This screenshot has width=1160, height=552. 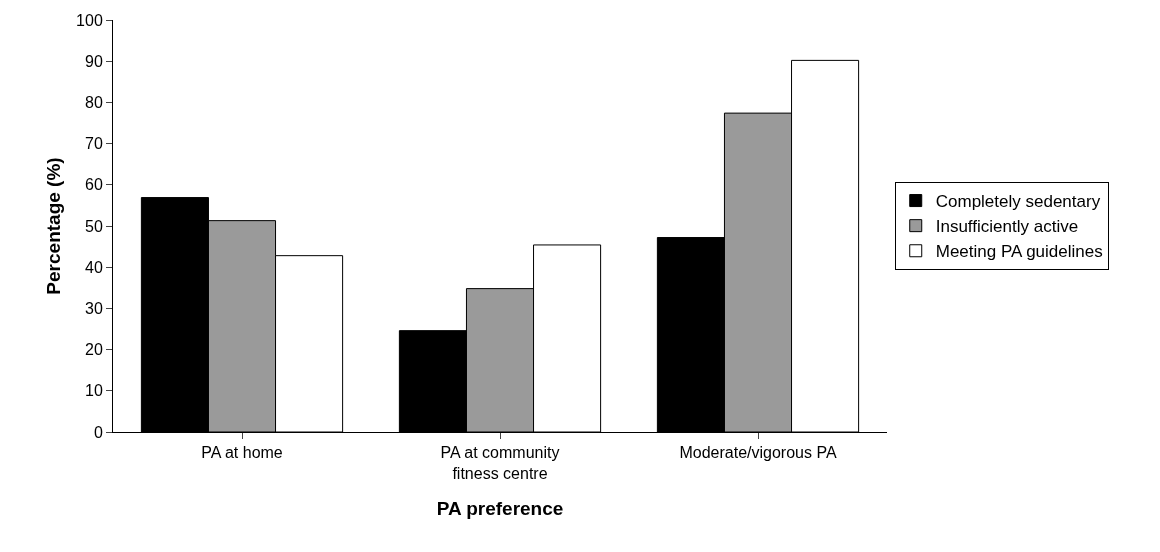 I want to click on x-tick-label: PA at community fitness centre, so click(x=500, y=463).